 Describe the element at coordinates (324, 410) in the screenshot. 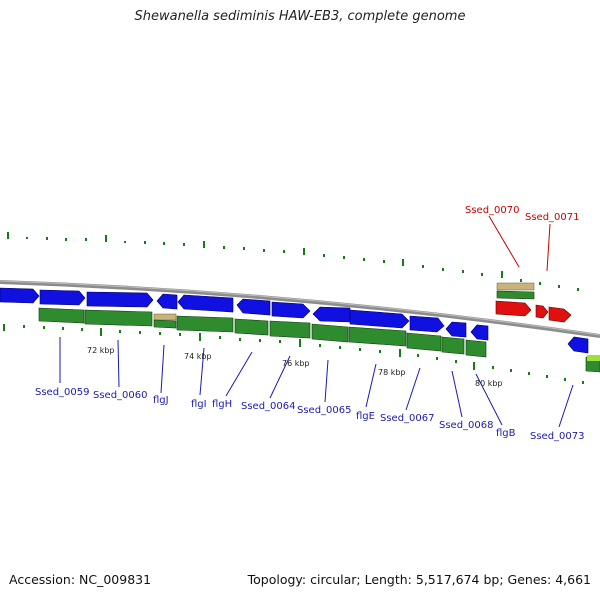

I see `gene-label-ssed-0065: Ssed_0065` at that location.